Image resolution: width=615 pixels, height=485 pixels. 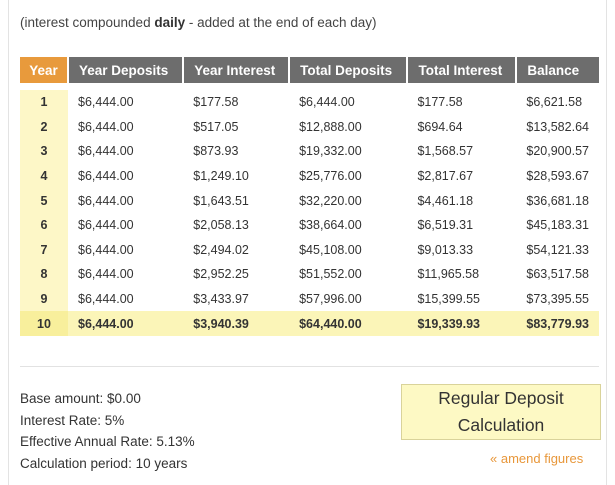 What do you see at coordinates (445, 200) in the screenshot?
I see `cell-total-interest: $4,461.18` at bounding box center [445, 200].